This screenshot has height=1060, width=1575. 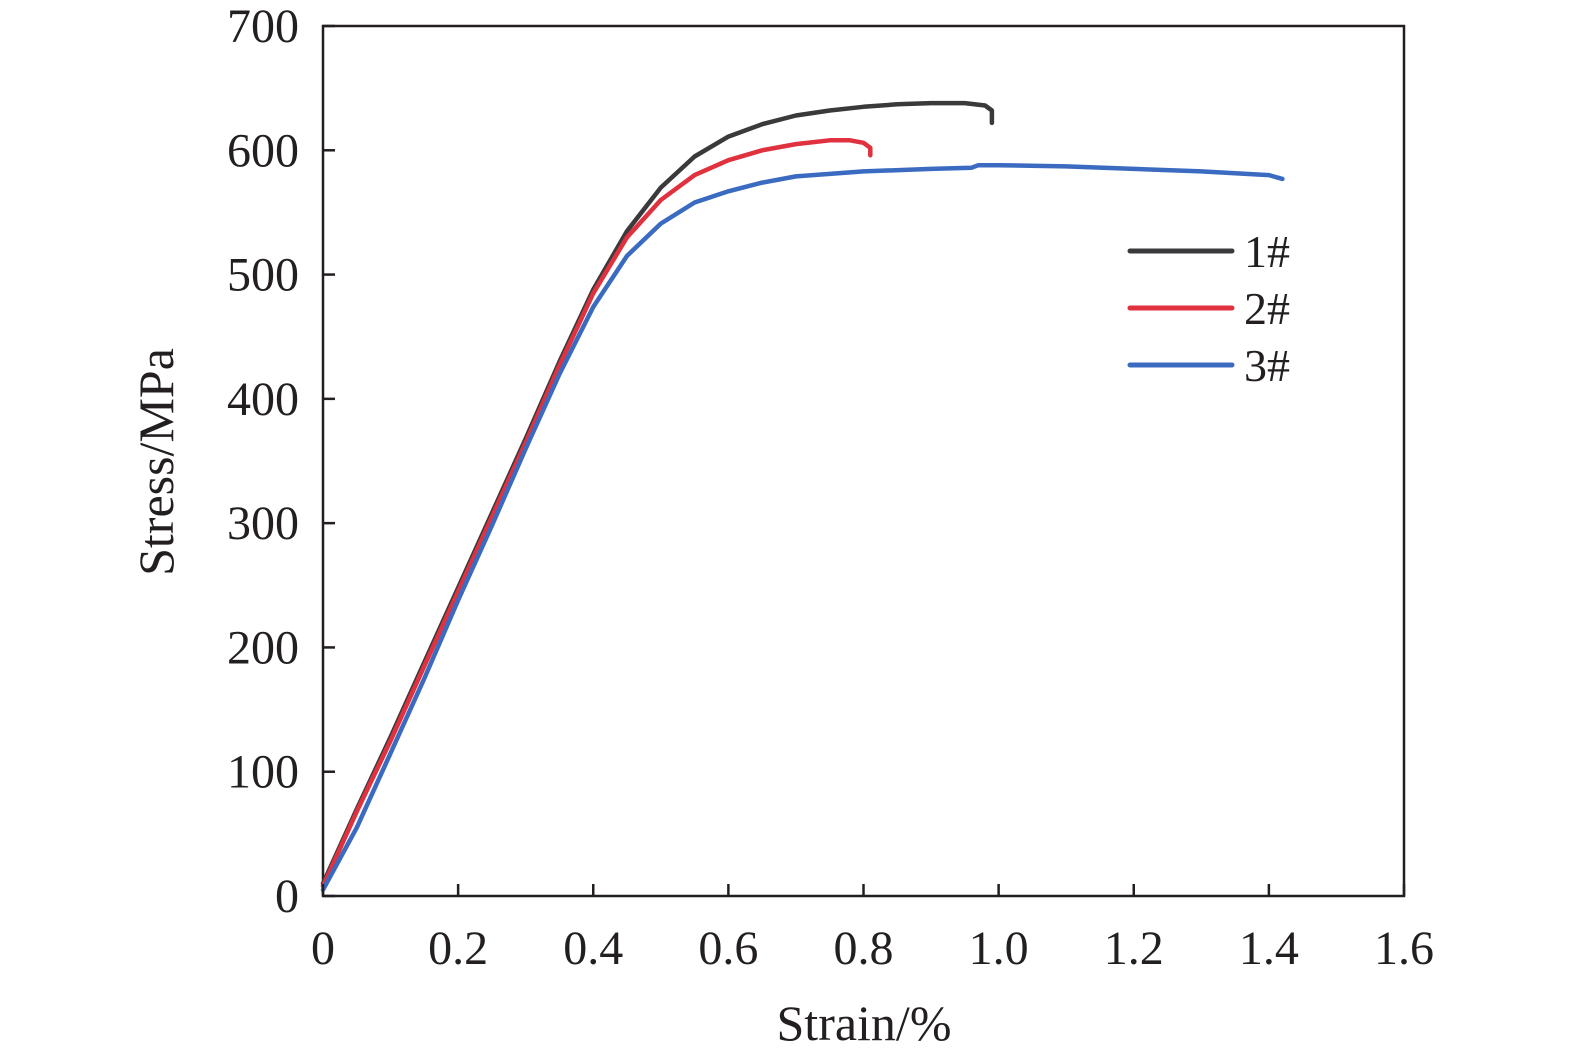 I want to click on y-axis-ticks: 0 100 200 300 400 500 600 700, so click(x=281, y=461).